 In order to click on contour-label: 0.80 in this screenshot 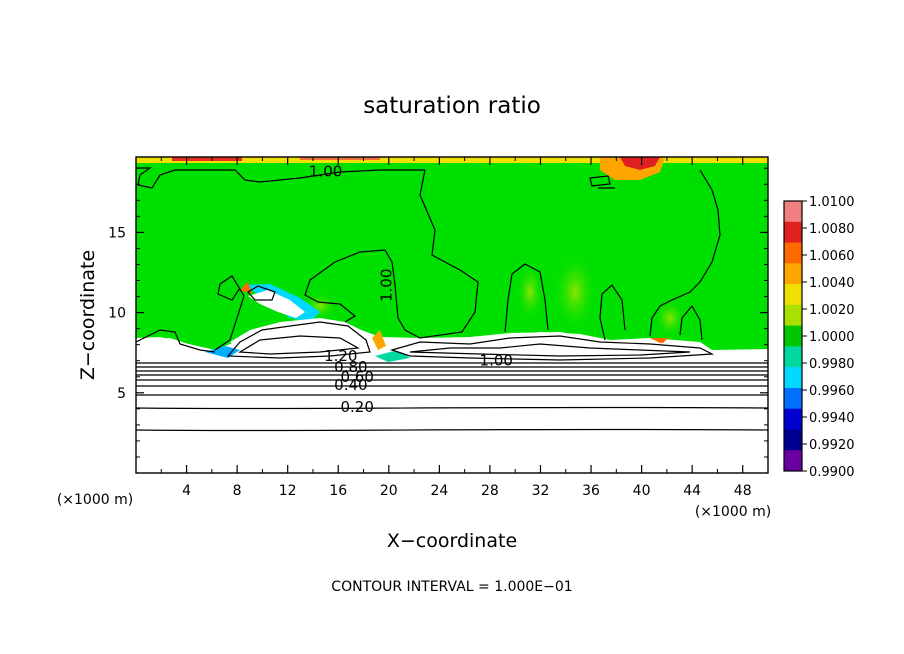, I will do `click(350, 367)`.